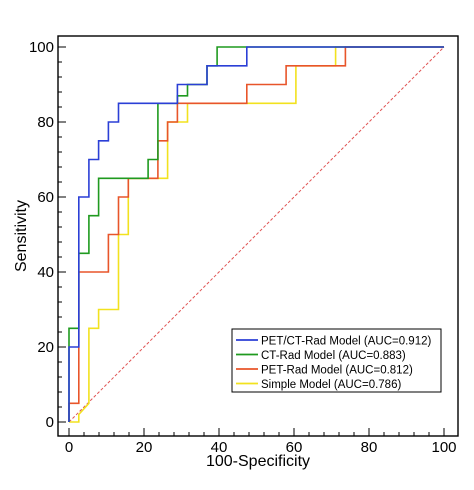 The width and height of the screenshot is (474, 490). What do you see at coordinates (69, 447) in the screenshot?
I see `x-tick-label: 0` at bounding box center [69, 447].